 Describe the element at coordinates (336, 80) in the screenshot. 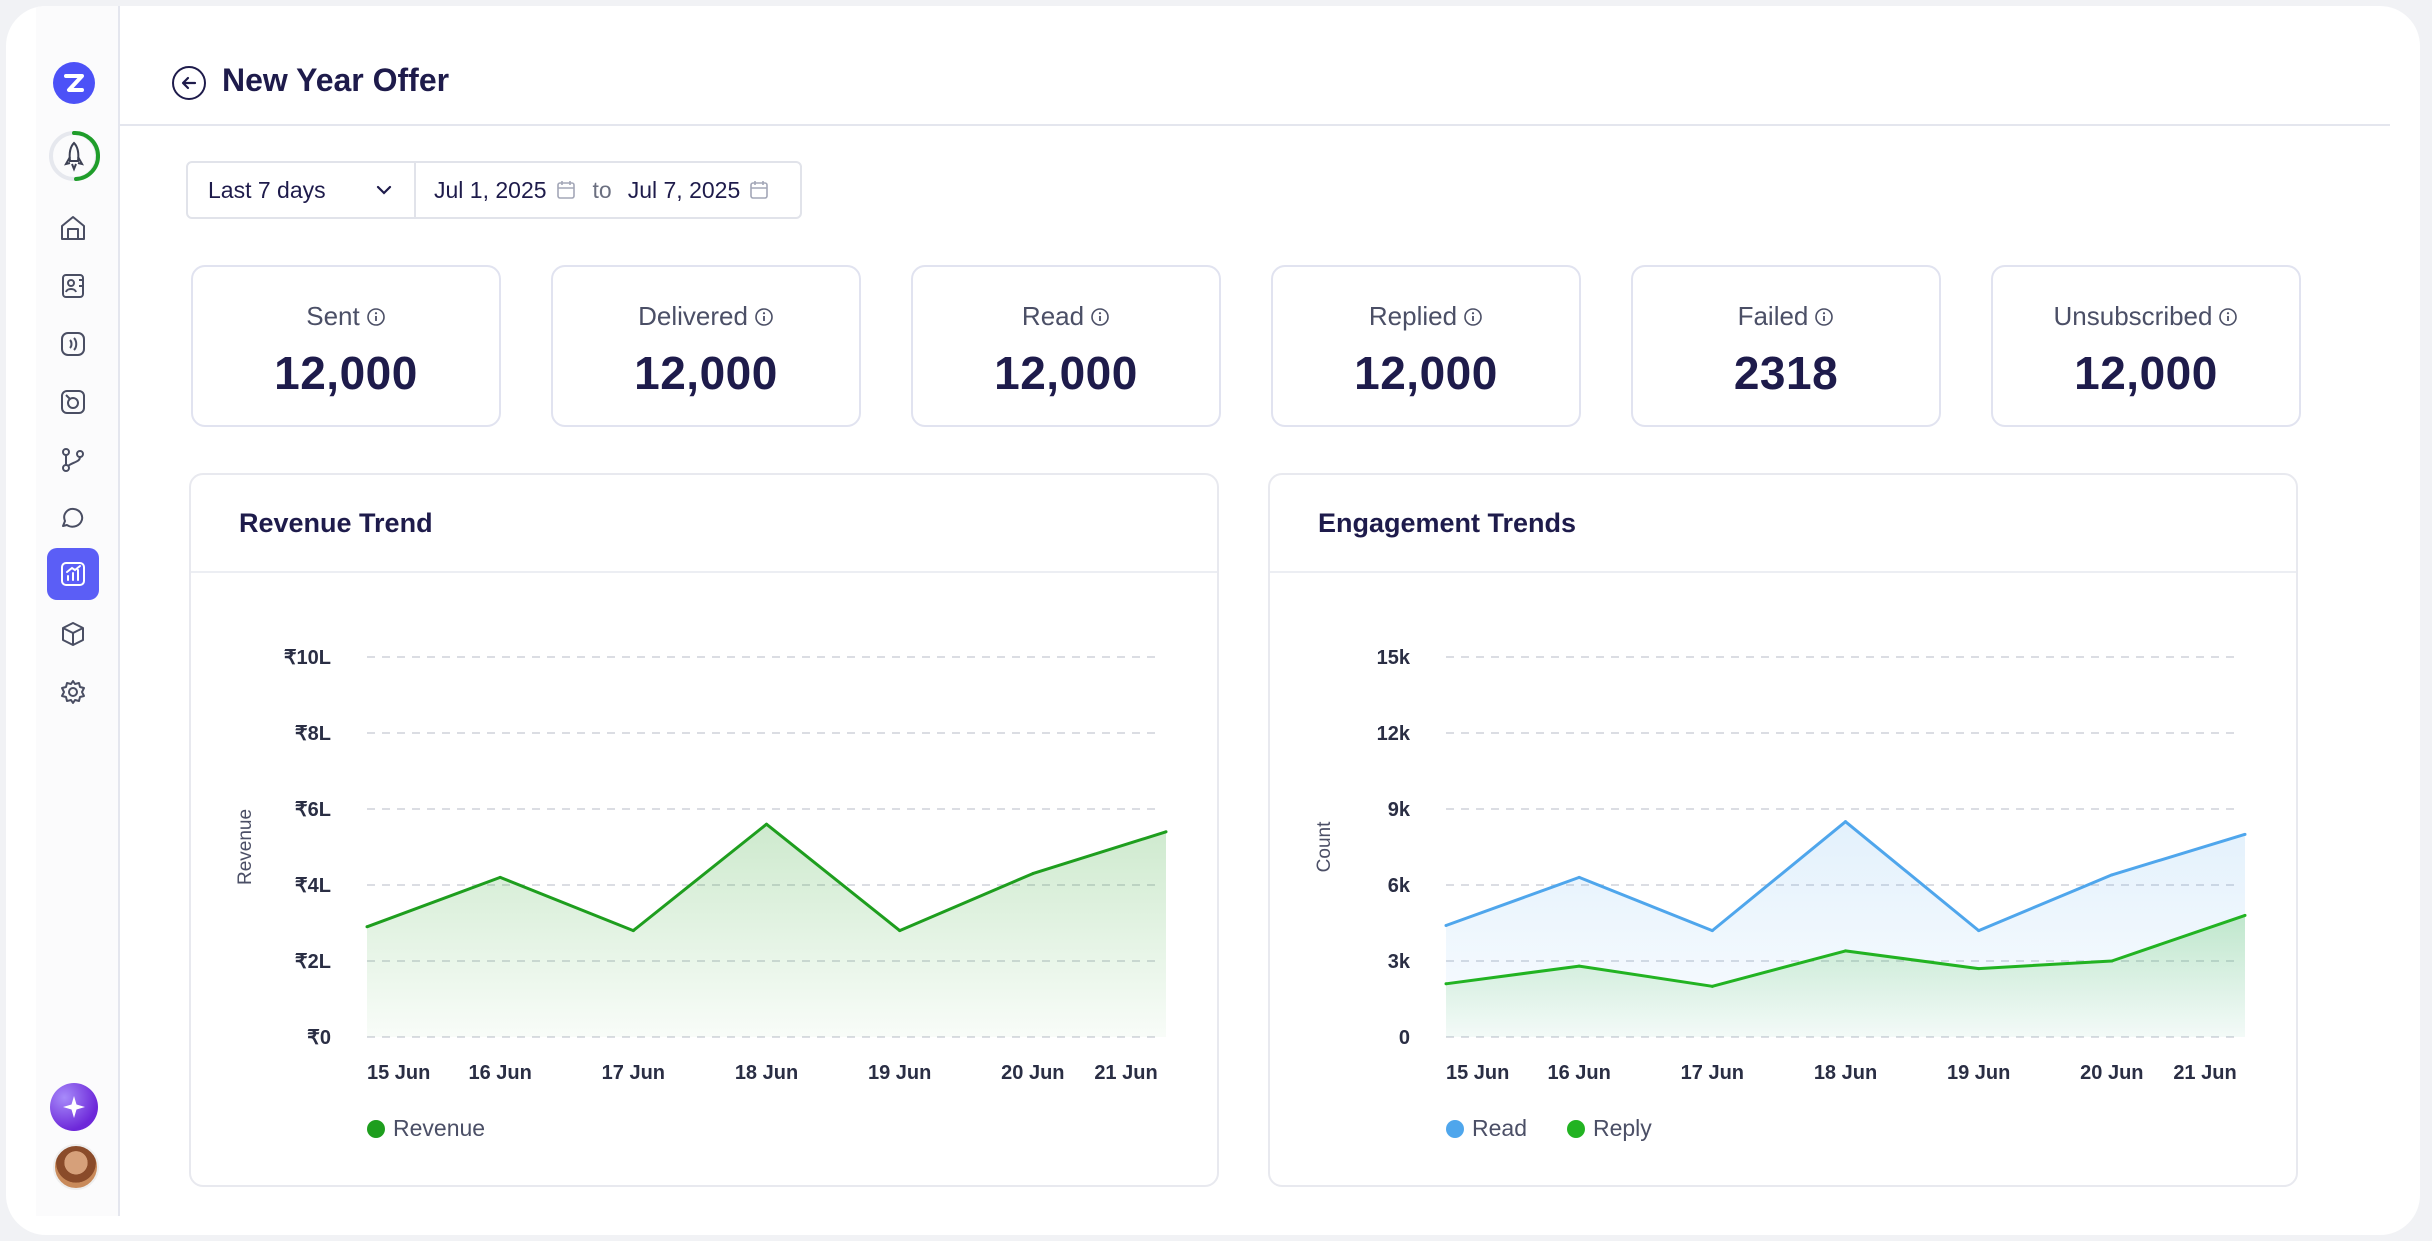

I see `page-title: New Year Offer` at that location.